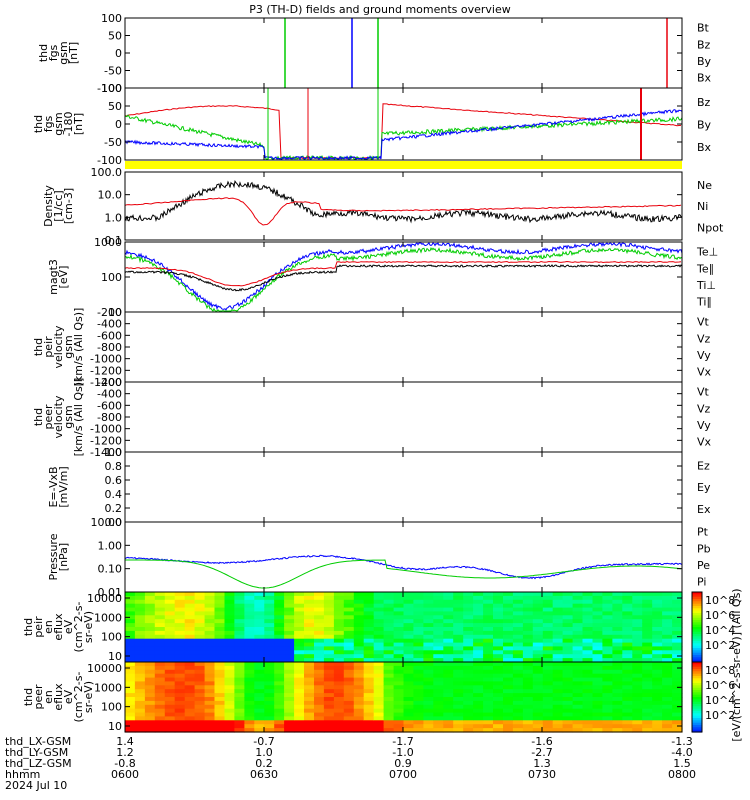  Describe the element at coordinates (704, 44) in the screenshot. I see `legend-Bz: Bz` at that location.